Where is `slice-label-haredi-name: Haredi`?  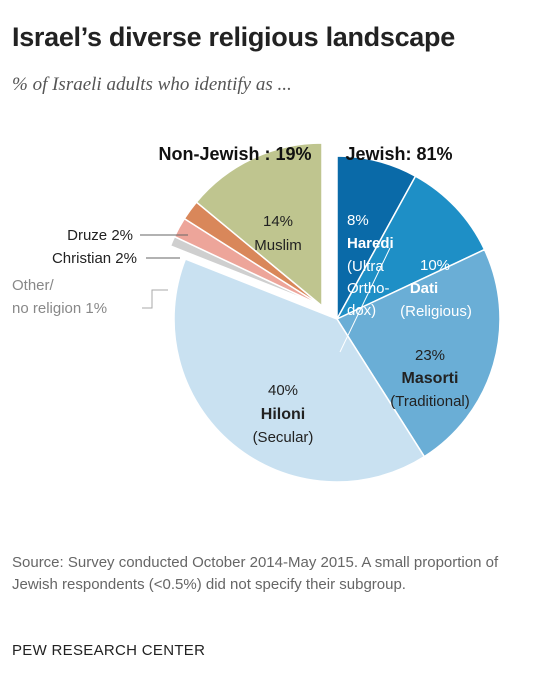
slice-label-haredi-name: Haredi is located at coordinates (370, 243).